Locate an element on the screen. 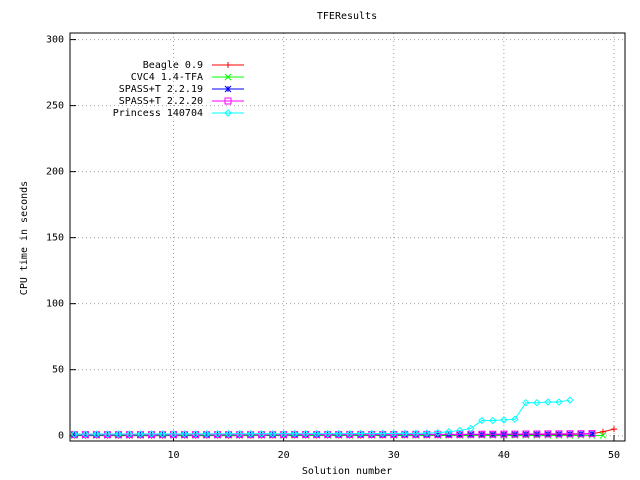  x-tick-label: 10 is located at coordinates (173, 455).